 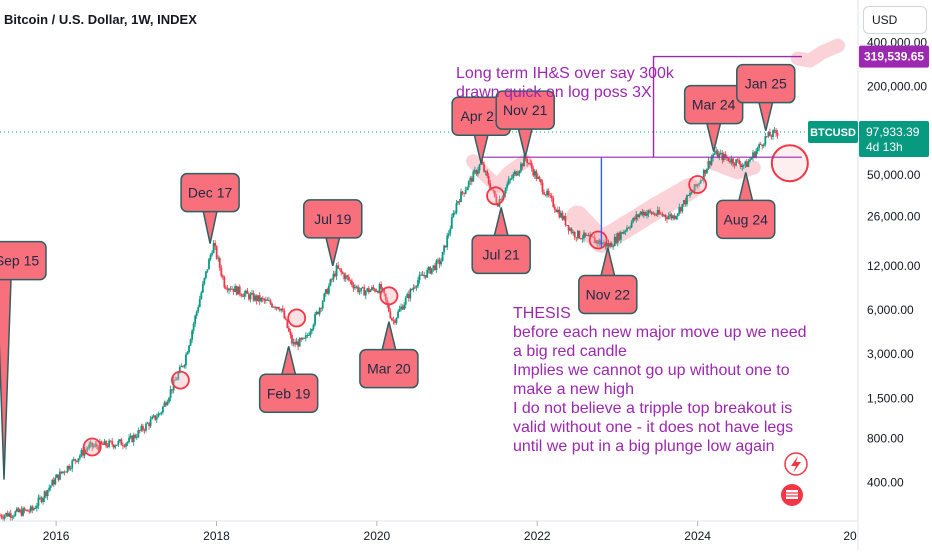 I want to click on callout-label: Feb 19, so click(x=289, y=393).